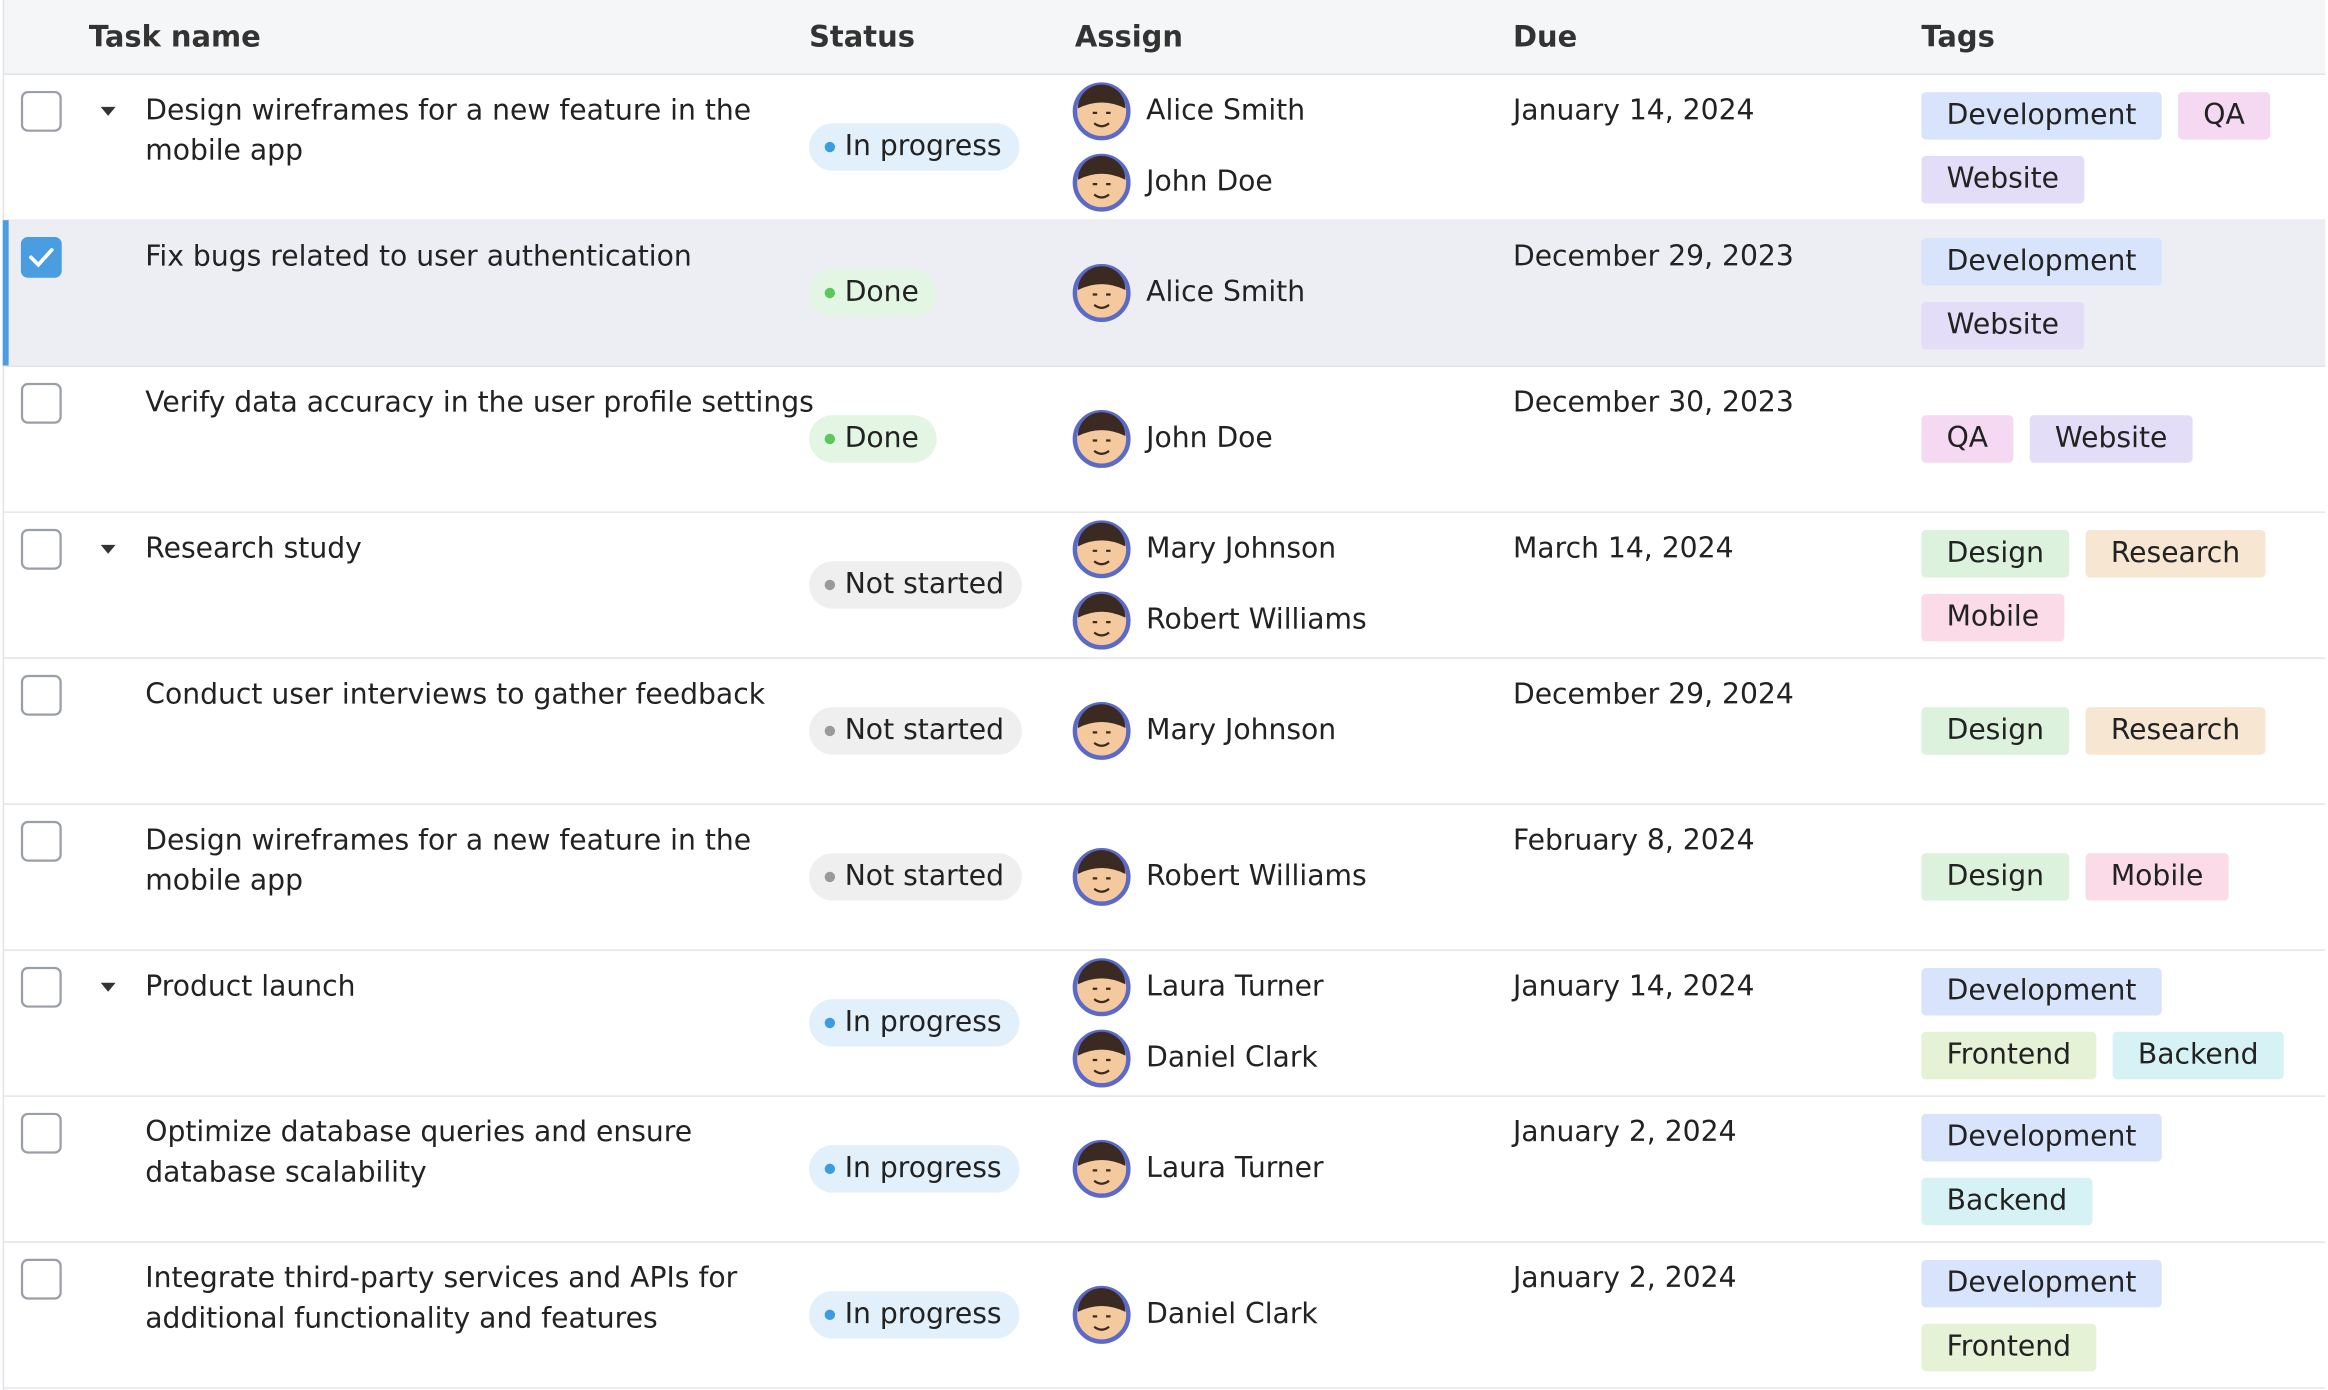 This screenshot has height=1390, width=2328. I want to click on checkmark, so click(41, 258).